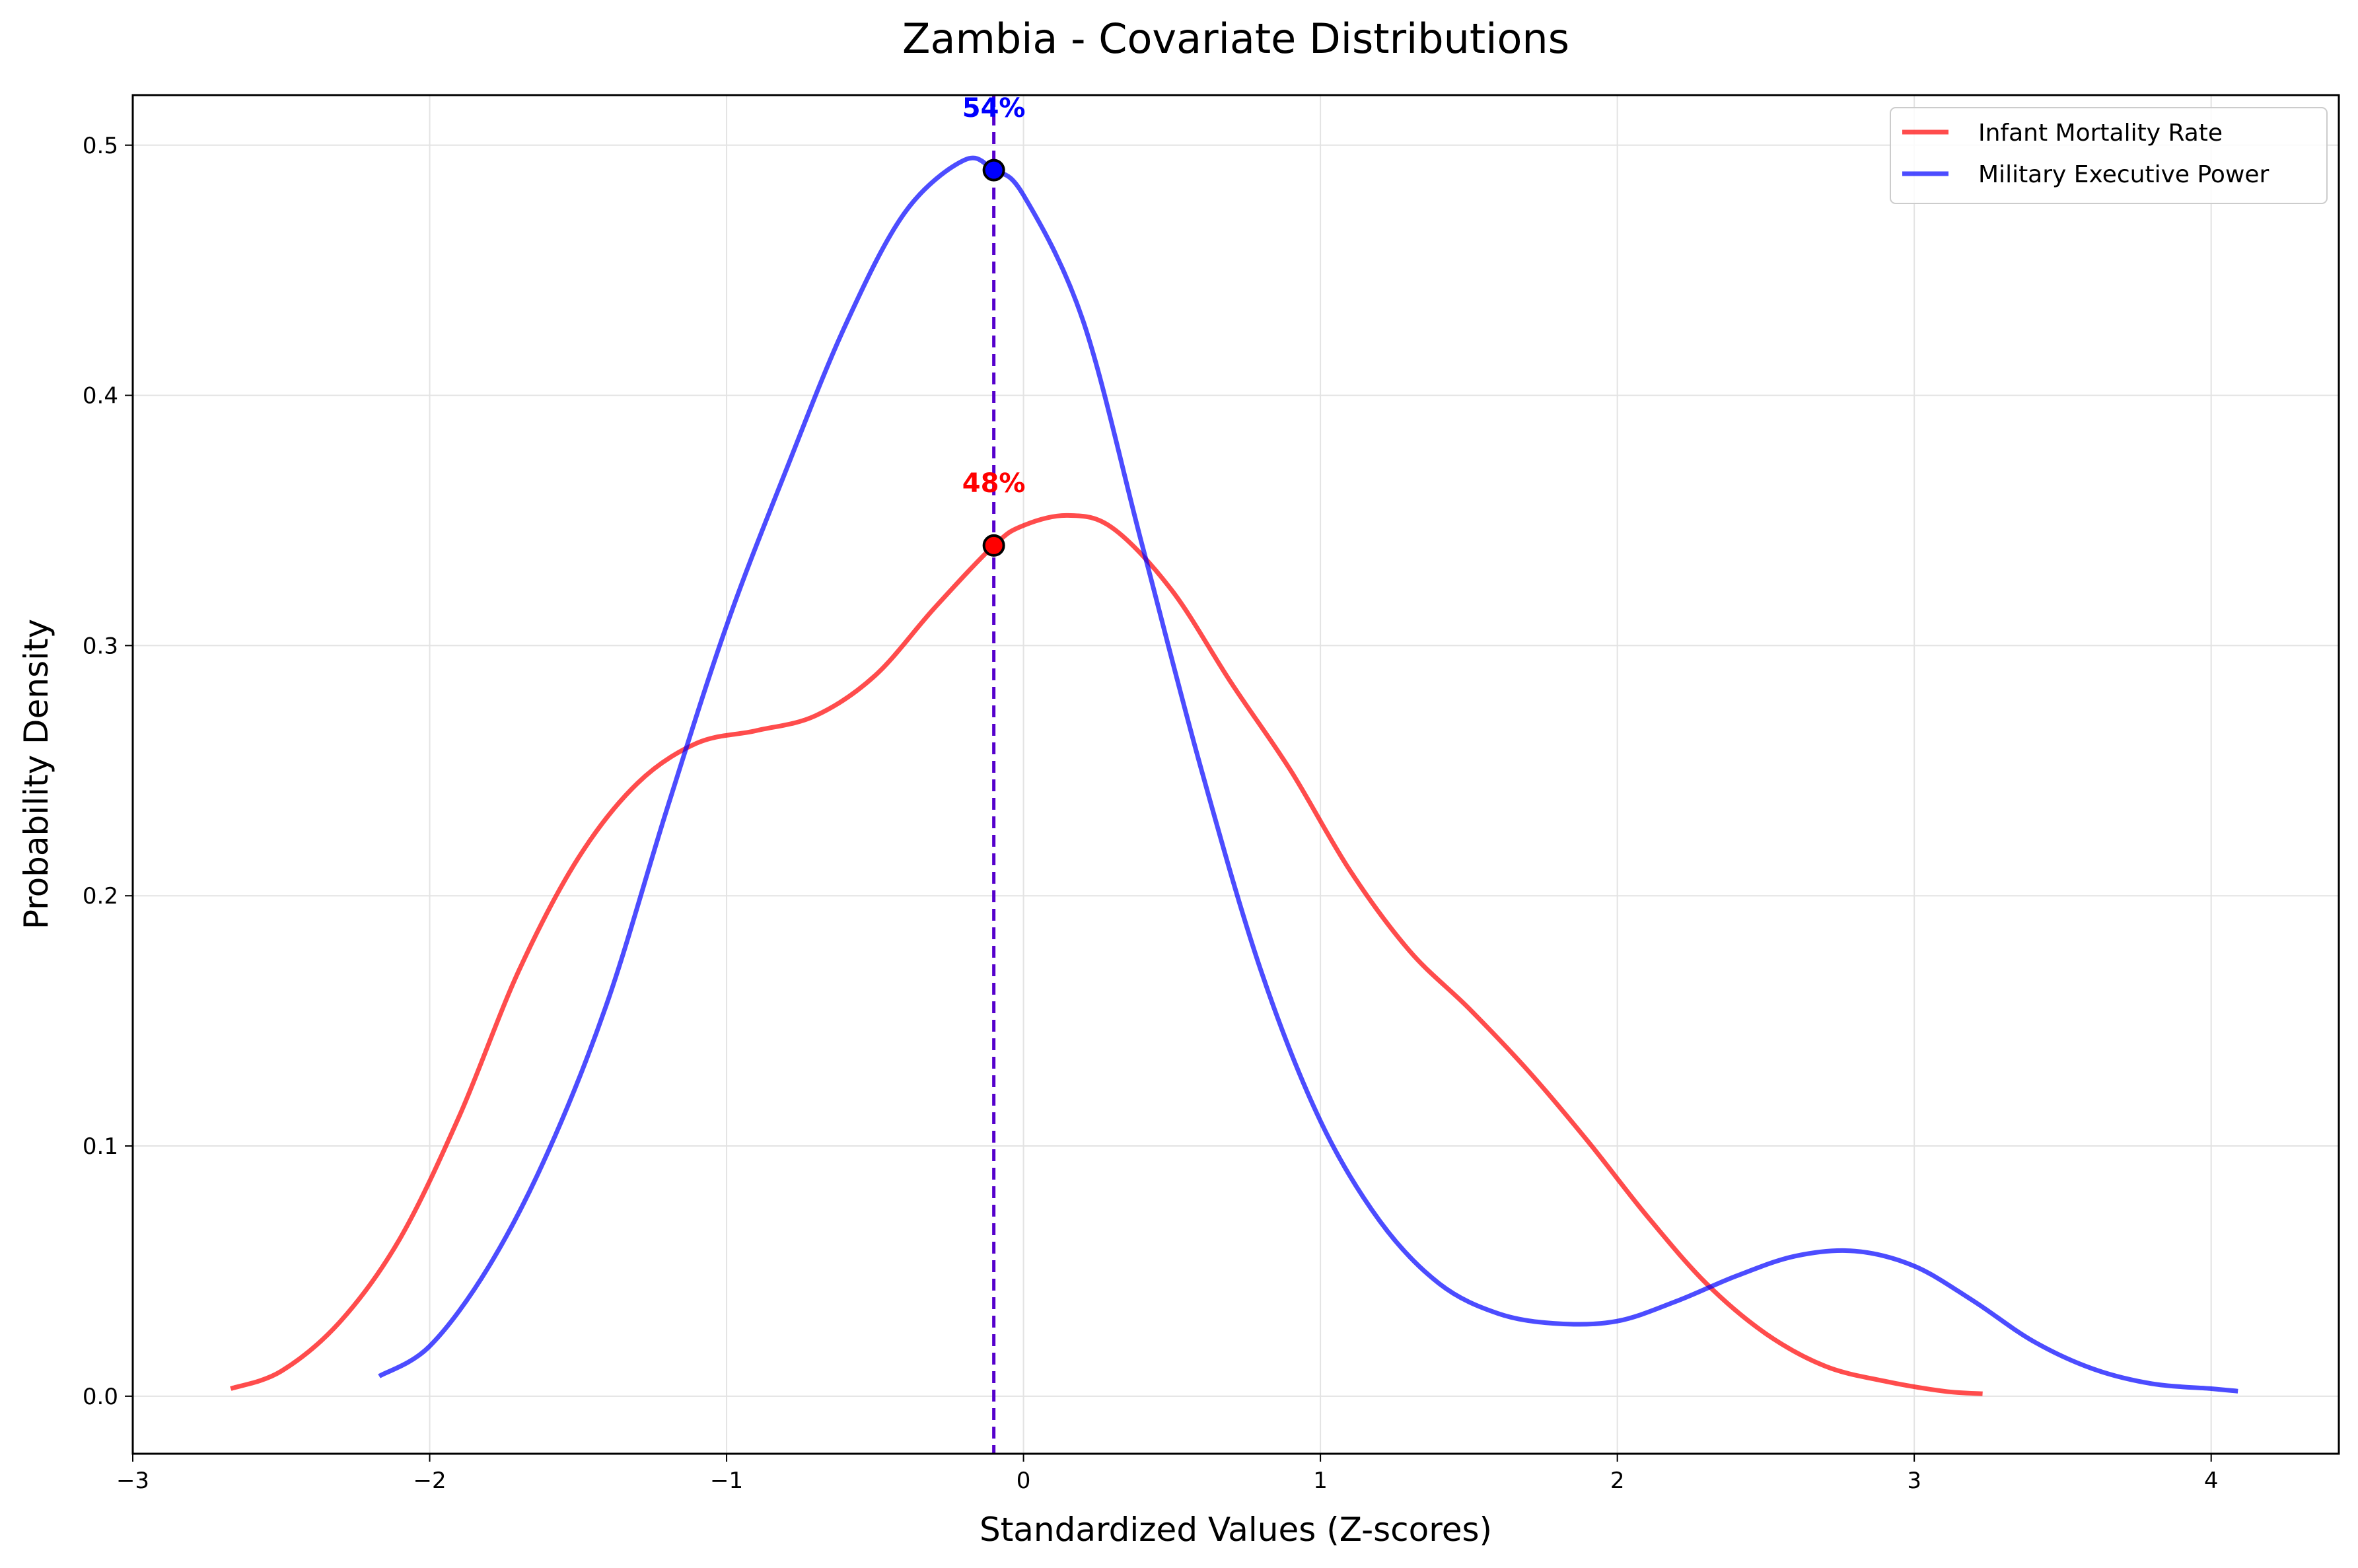  Describe the element at coordinates (2100, 133) in the screenshot. I see `legend-label-infant-mortality: Infant Mortality Rate` at that location.